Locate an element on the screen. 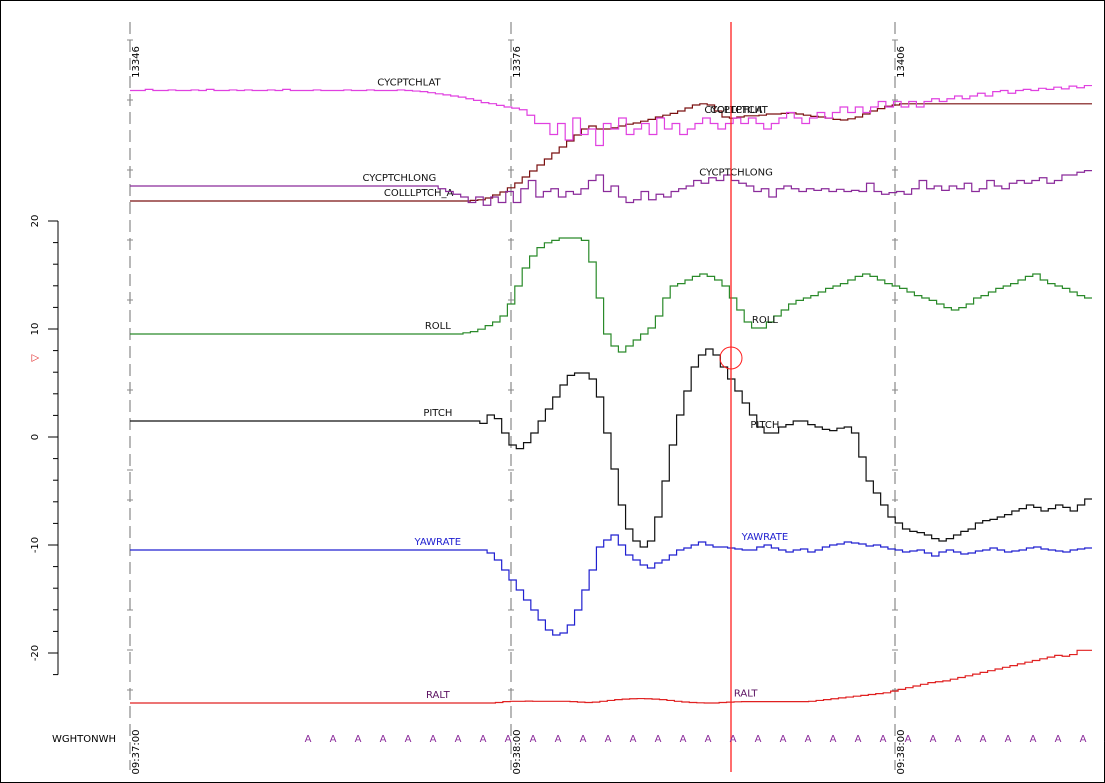 This screenshot has width=1105, height=783. time-marker-frame-label: 13376 is located at coordinates (517, 62).